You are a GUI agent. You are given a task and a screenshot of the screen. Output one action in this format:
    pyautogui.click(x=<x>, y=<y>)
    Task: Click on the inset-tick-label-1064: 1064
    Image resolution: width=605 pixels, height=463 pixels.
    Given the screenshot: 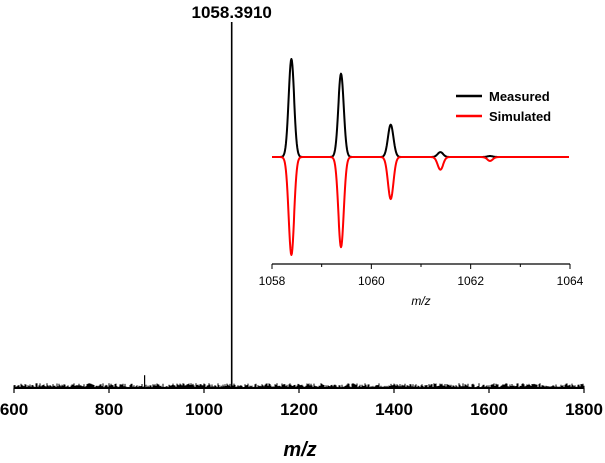 What is the action you would take?
    pyautogui.click(x=570, y=281)
    